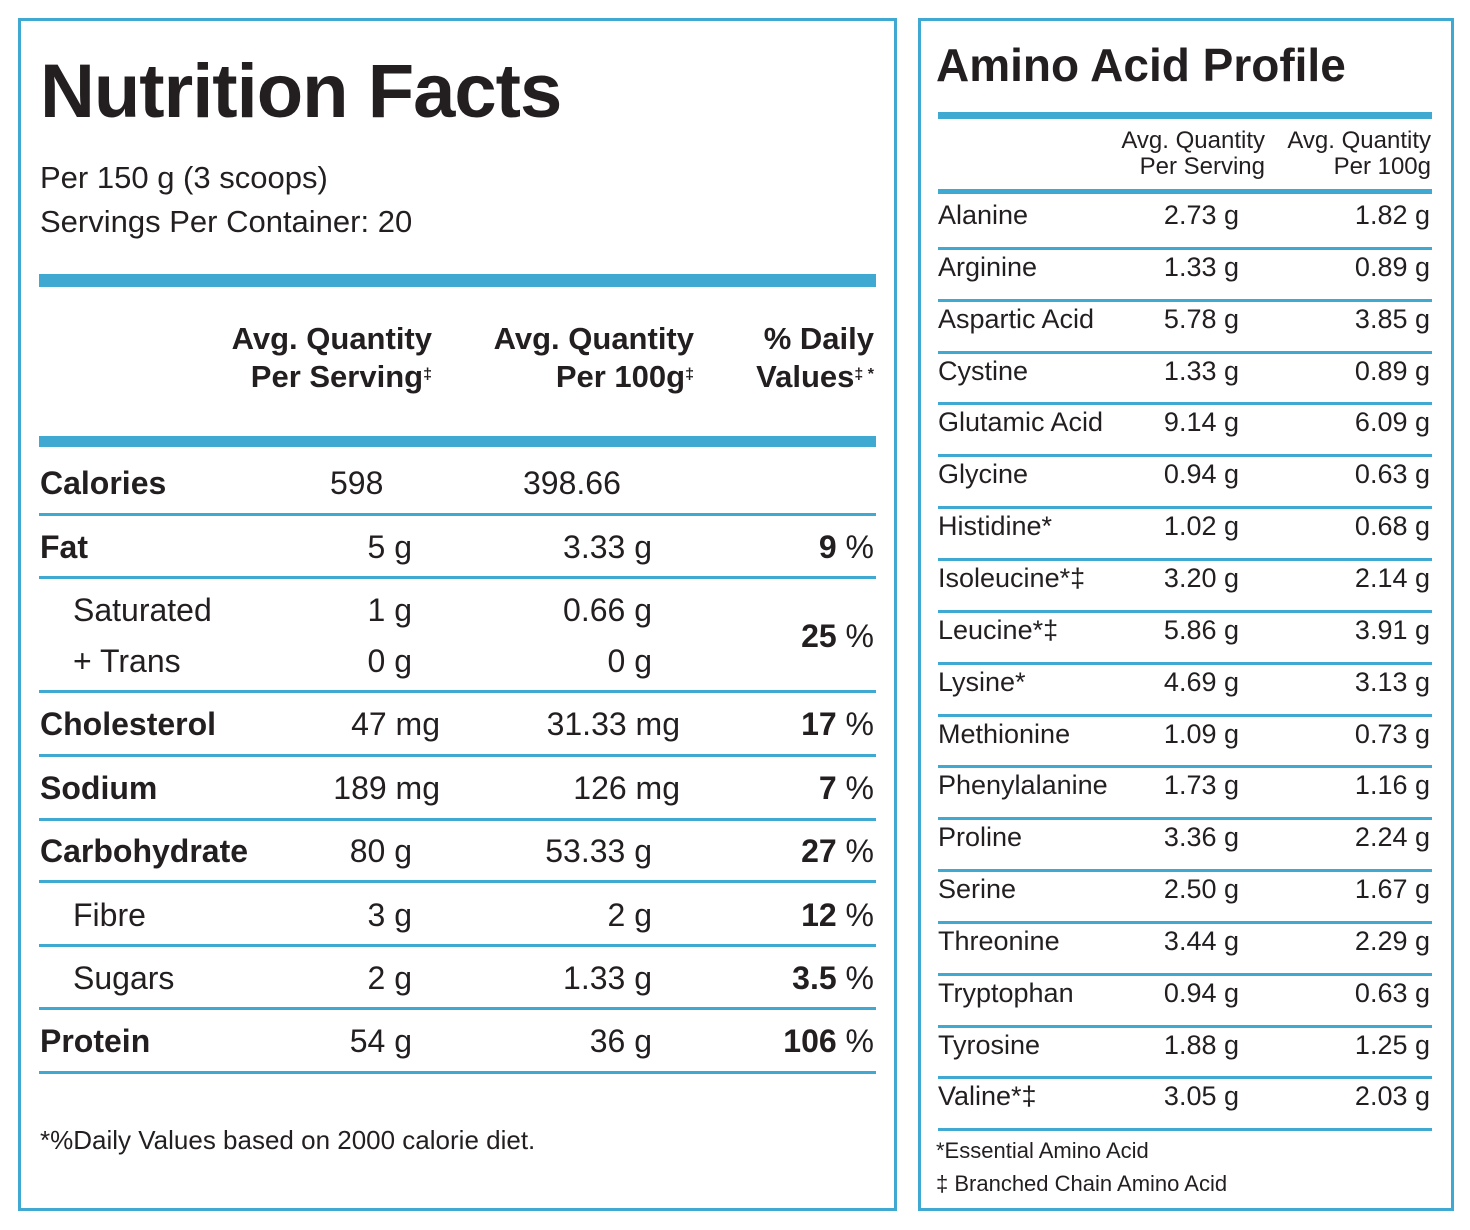  What do you see at coordinates (815, 357) in the screenshot?
I see `header-daily-values: % Daily Values‡ *` at bounding box center [815, 357].